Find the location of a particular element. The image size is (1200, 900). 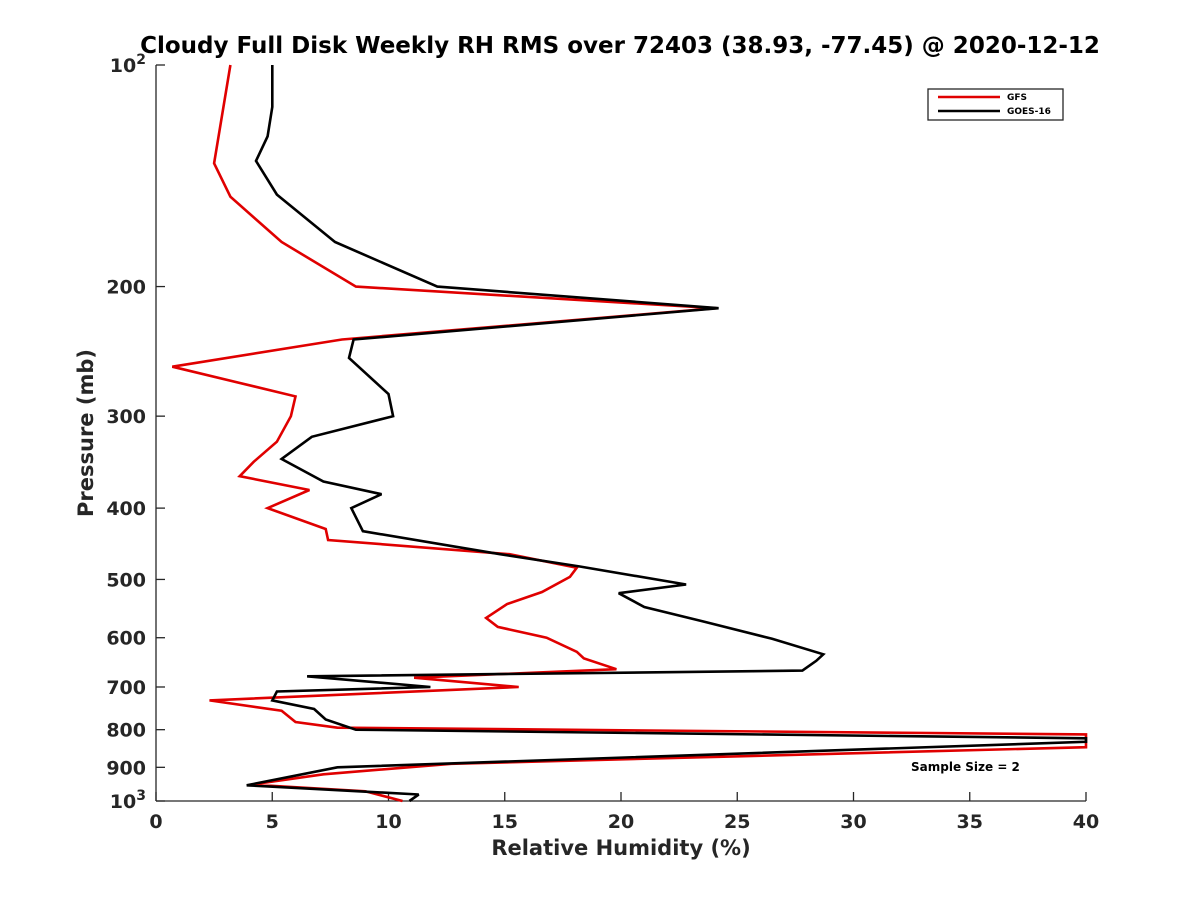

legend-label-gfs: GFS is located at coordinates (1017, 98).